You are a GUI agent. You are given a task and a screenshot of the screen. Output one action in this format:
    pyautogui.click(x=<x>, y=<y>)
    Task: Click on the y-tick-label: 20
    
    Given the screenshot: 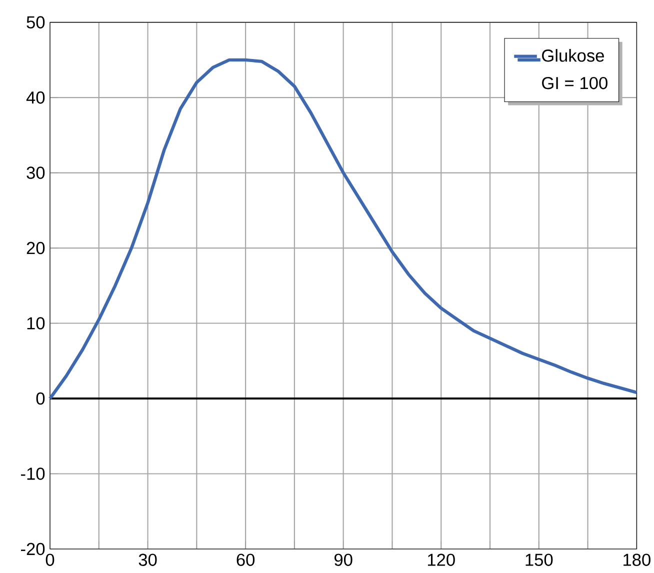 What is the action you would take?
    pyautogui.click(x=35, y=248)
    